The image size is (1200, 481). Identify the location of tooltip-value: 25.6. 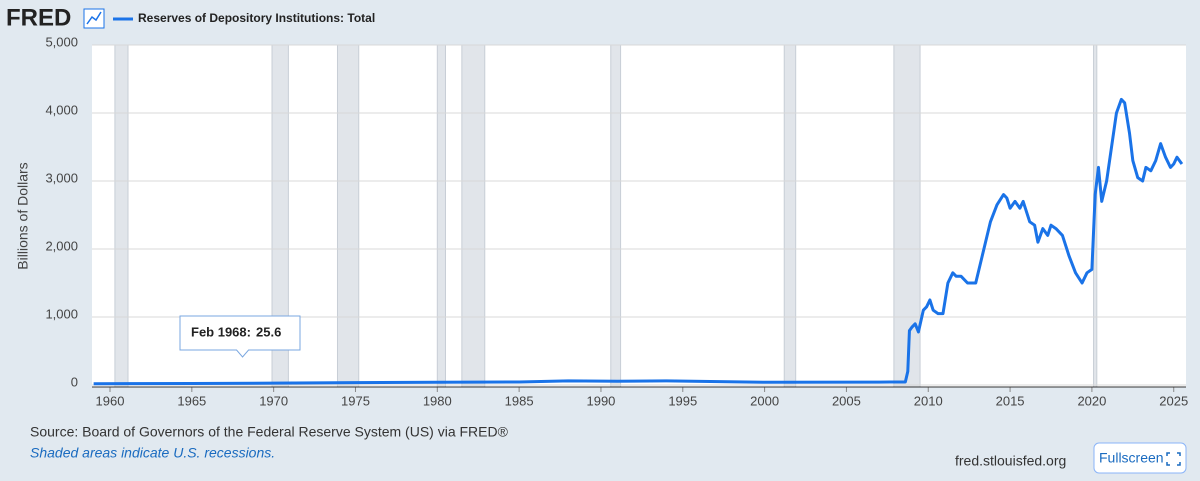
(268, 331).